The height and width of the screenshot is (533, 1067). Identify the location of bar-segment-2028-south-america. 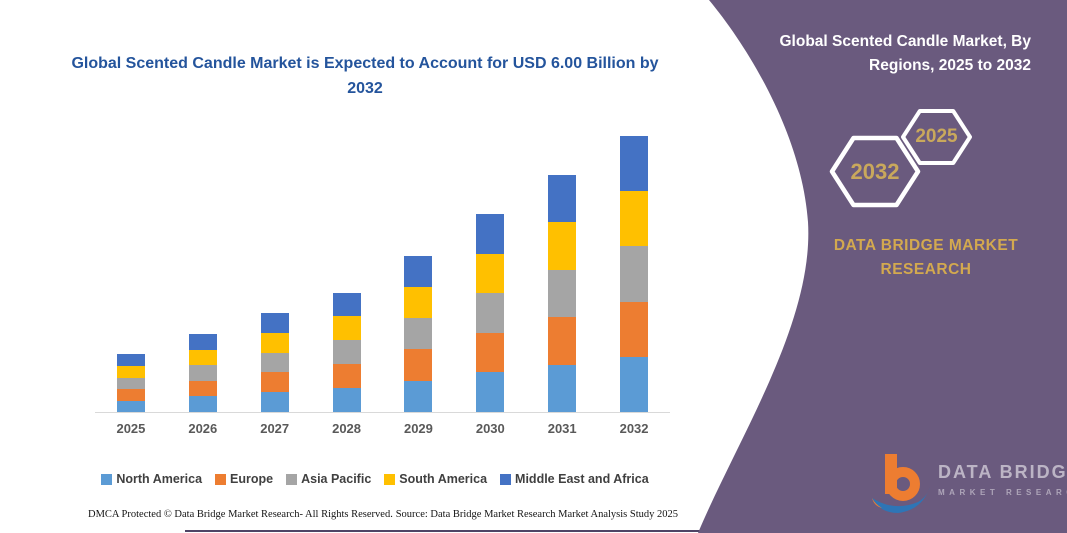
(346, 328).